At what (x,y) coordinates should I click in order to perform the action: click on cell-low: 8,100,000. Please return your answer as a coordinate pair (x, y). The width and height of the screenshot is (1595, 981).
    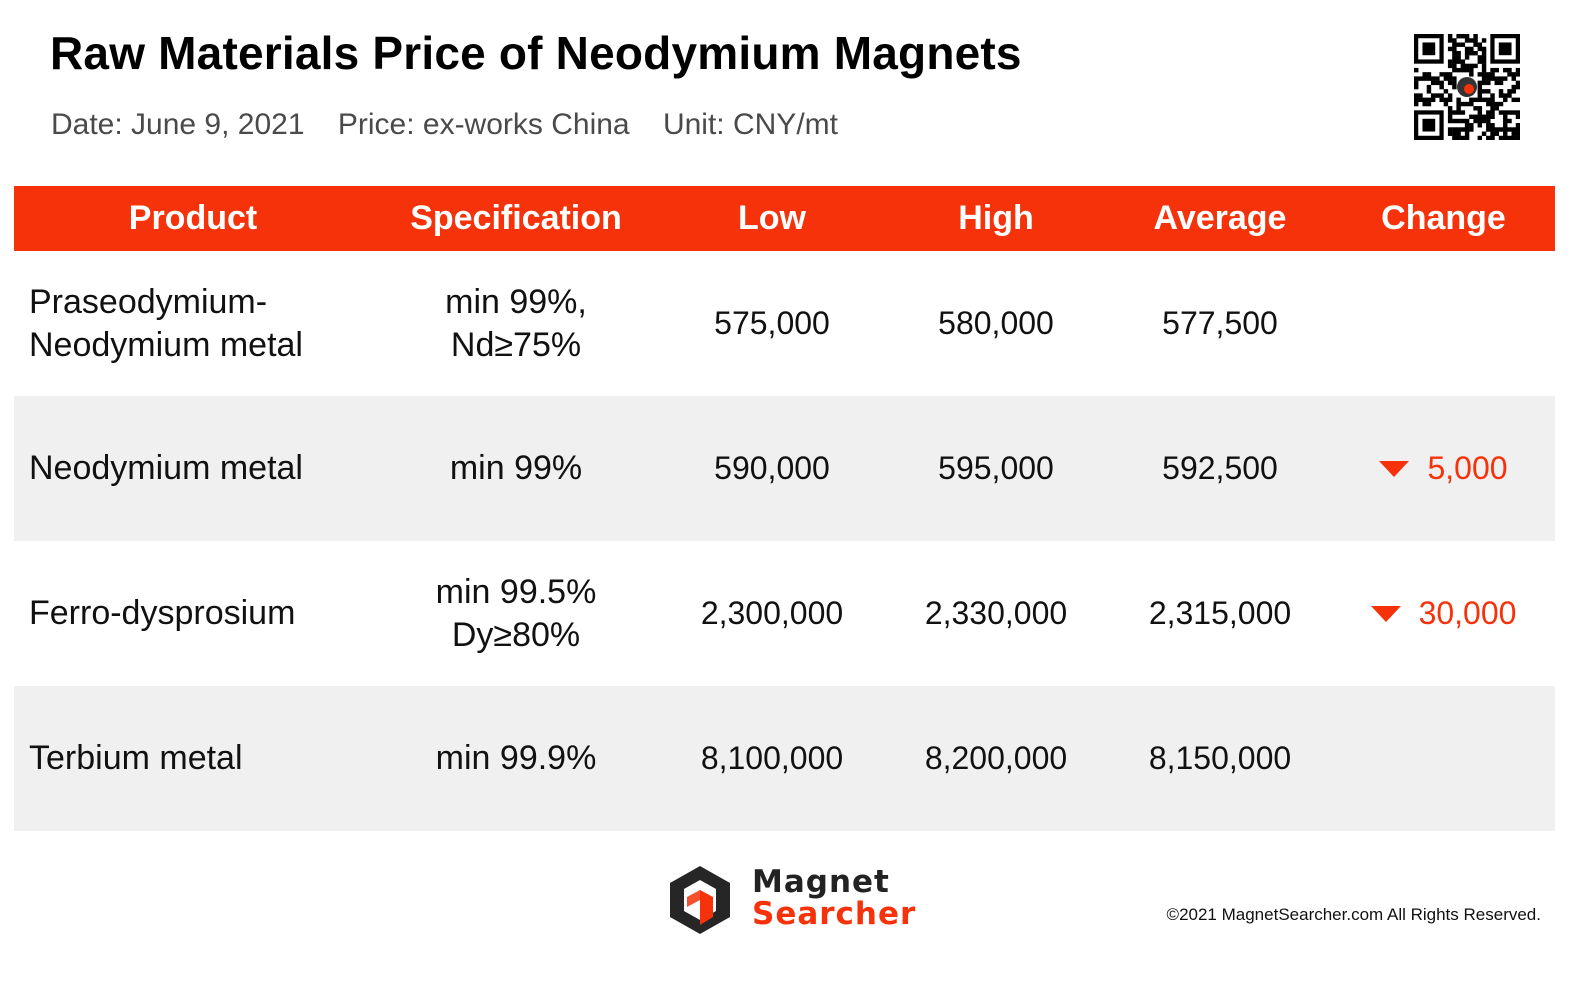
    Looking at the image, I should click on (772, 758).